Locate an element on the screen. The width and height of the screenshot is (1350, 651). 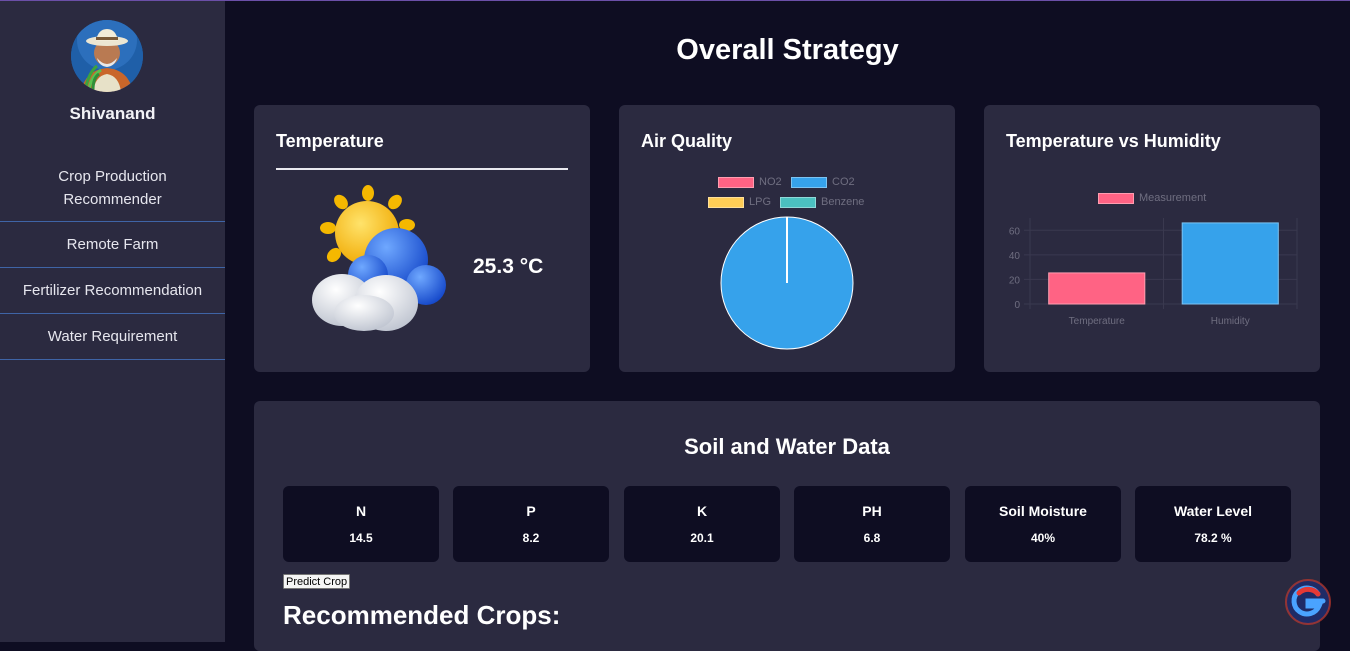
predict-crop-button: Predict Crop is located at coordinates (317, 581).